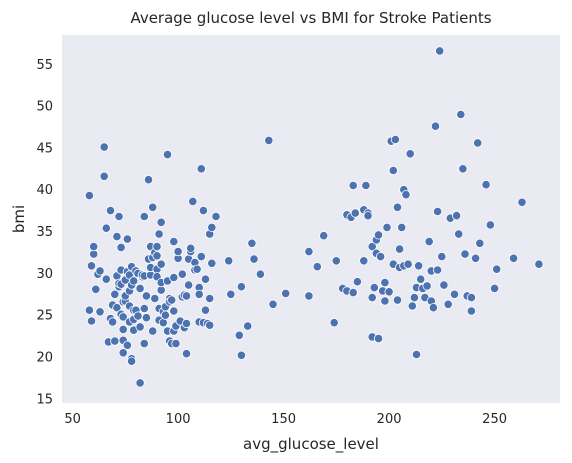  I want to click on x-tick-label: 100, so click(178, 419).